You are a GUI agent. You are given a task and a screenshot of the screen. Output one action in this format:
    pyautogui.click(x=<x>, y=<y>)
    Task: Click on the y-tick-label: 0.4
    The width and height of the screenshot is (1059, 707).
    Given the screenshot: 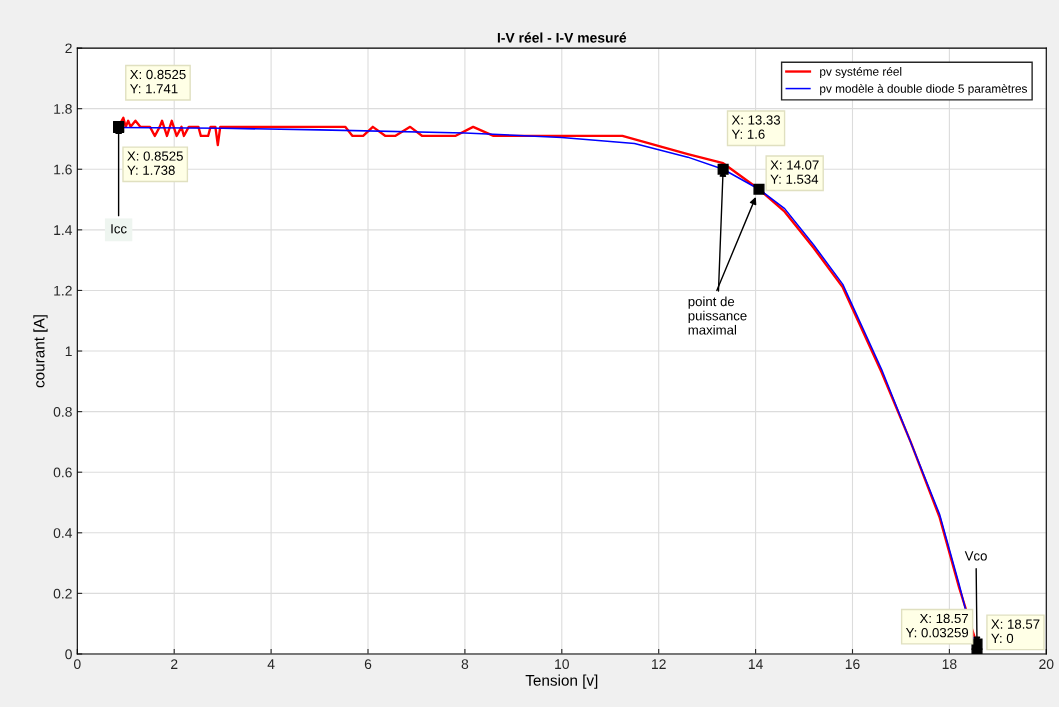 What is the action you would take?
    pyautogui.click(x=63, y=533)
    